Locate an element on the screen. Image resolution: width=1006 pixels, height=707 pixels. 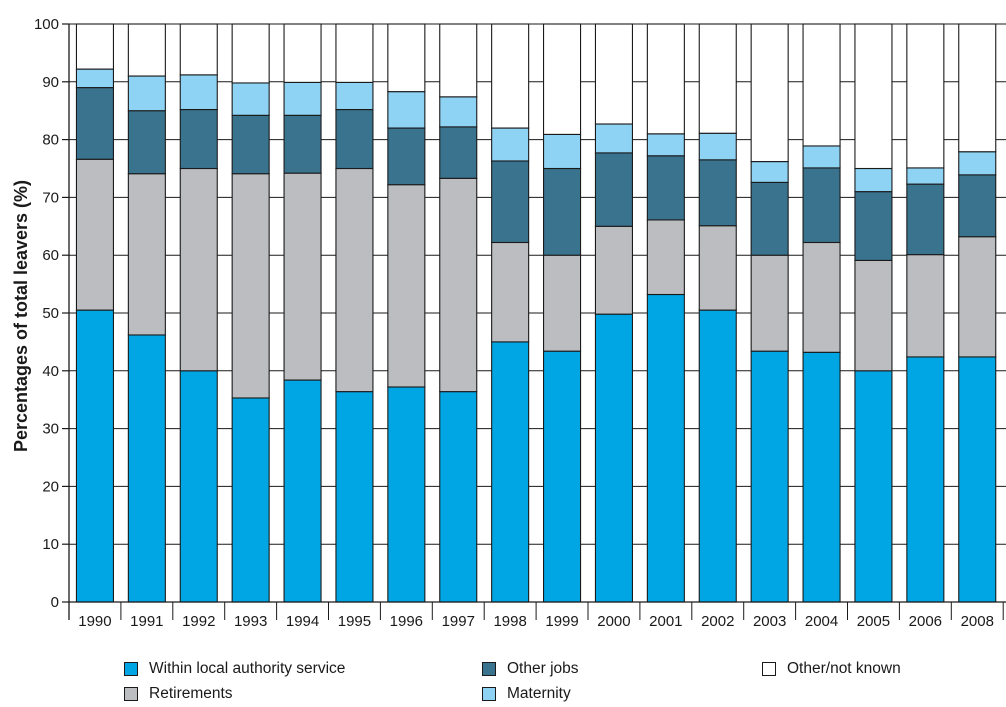
x-tick-label: 2003 is located at coordinates (769, 621).